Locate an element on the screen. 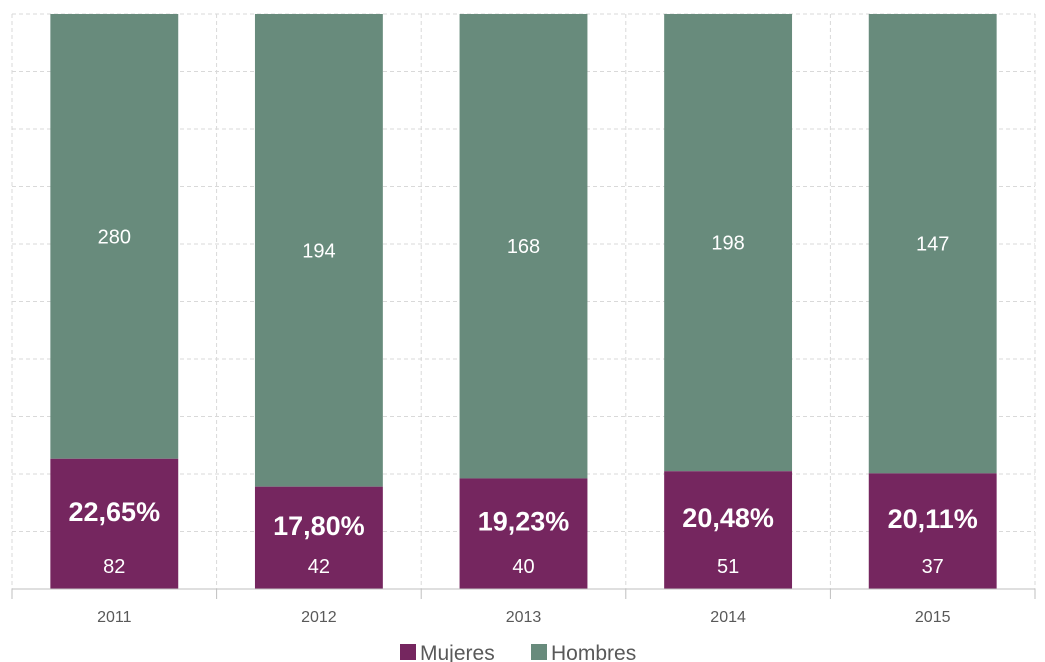  bar-hombres-2011 is located at coordinates (114, 236).